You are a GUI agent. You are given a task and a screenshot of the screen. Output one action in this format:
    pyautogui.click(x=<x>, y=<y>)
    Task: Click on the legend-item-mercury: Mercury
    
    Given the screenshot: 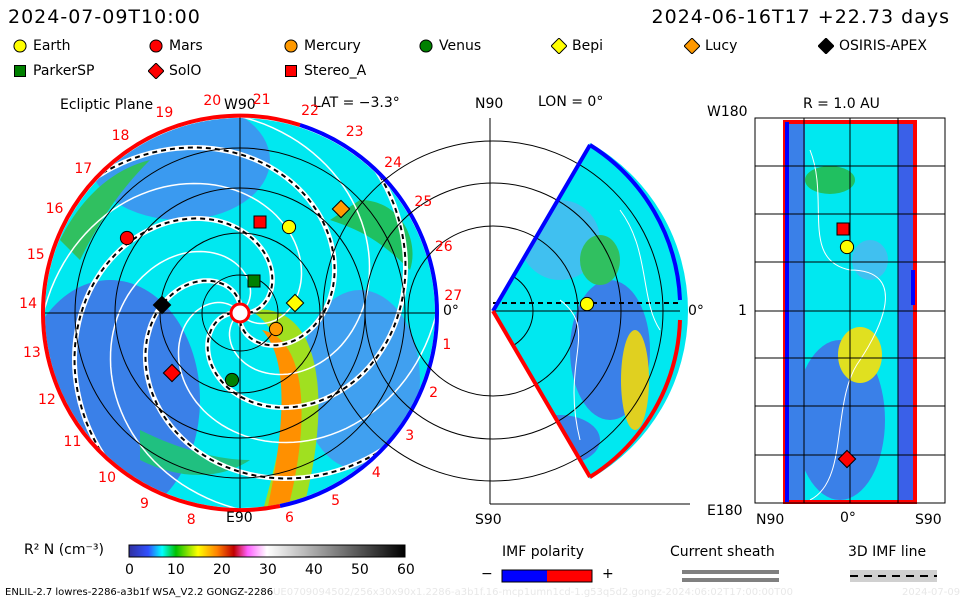 What is the action you would take?
    pyautogui.click(x=322, y=46)
    